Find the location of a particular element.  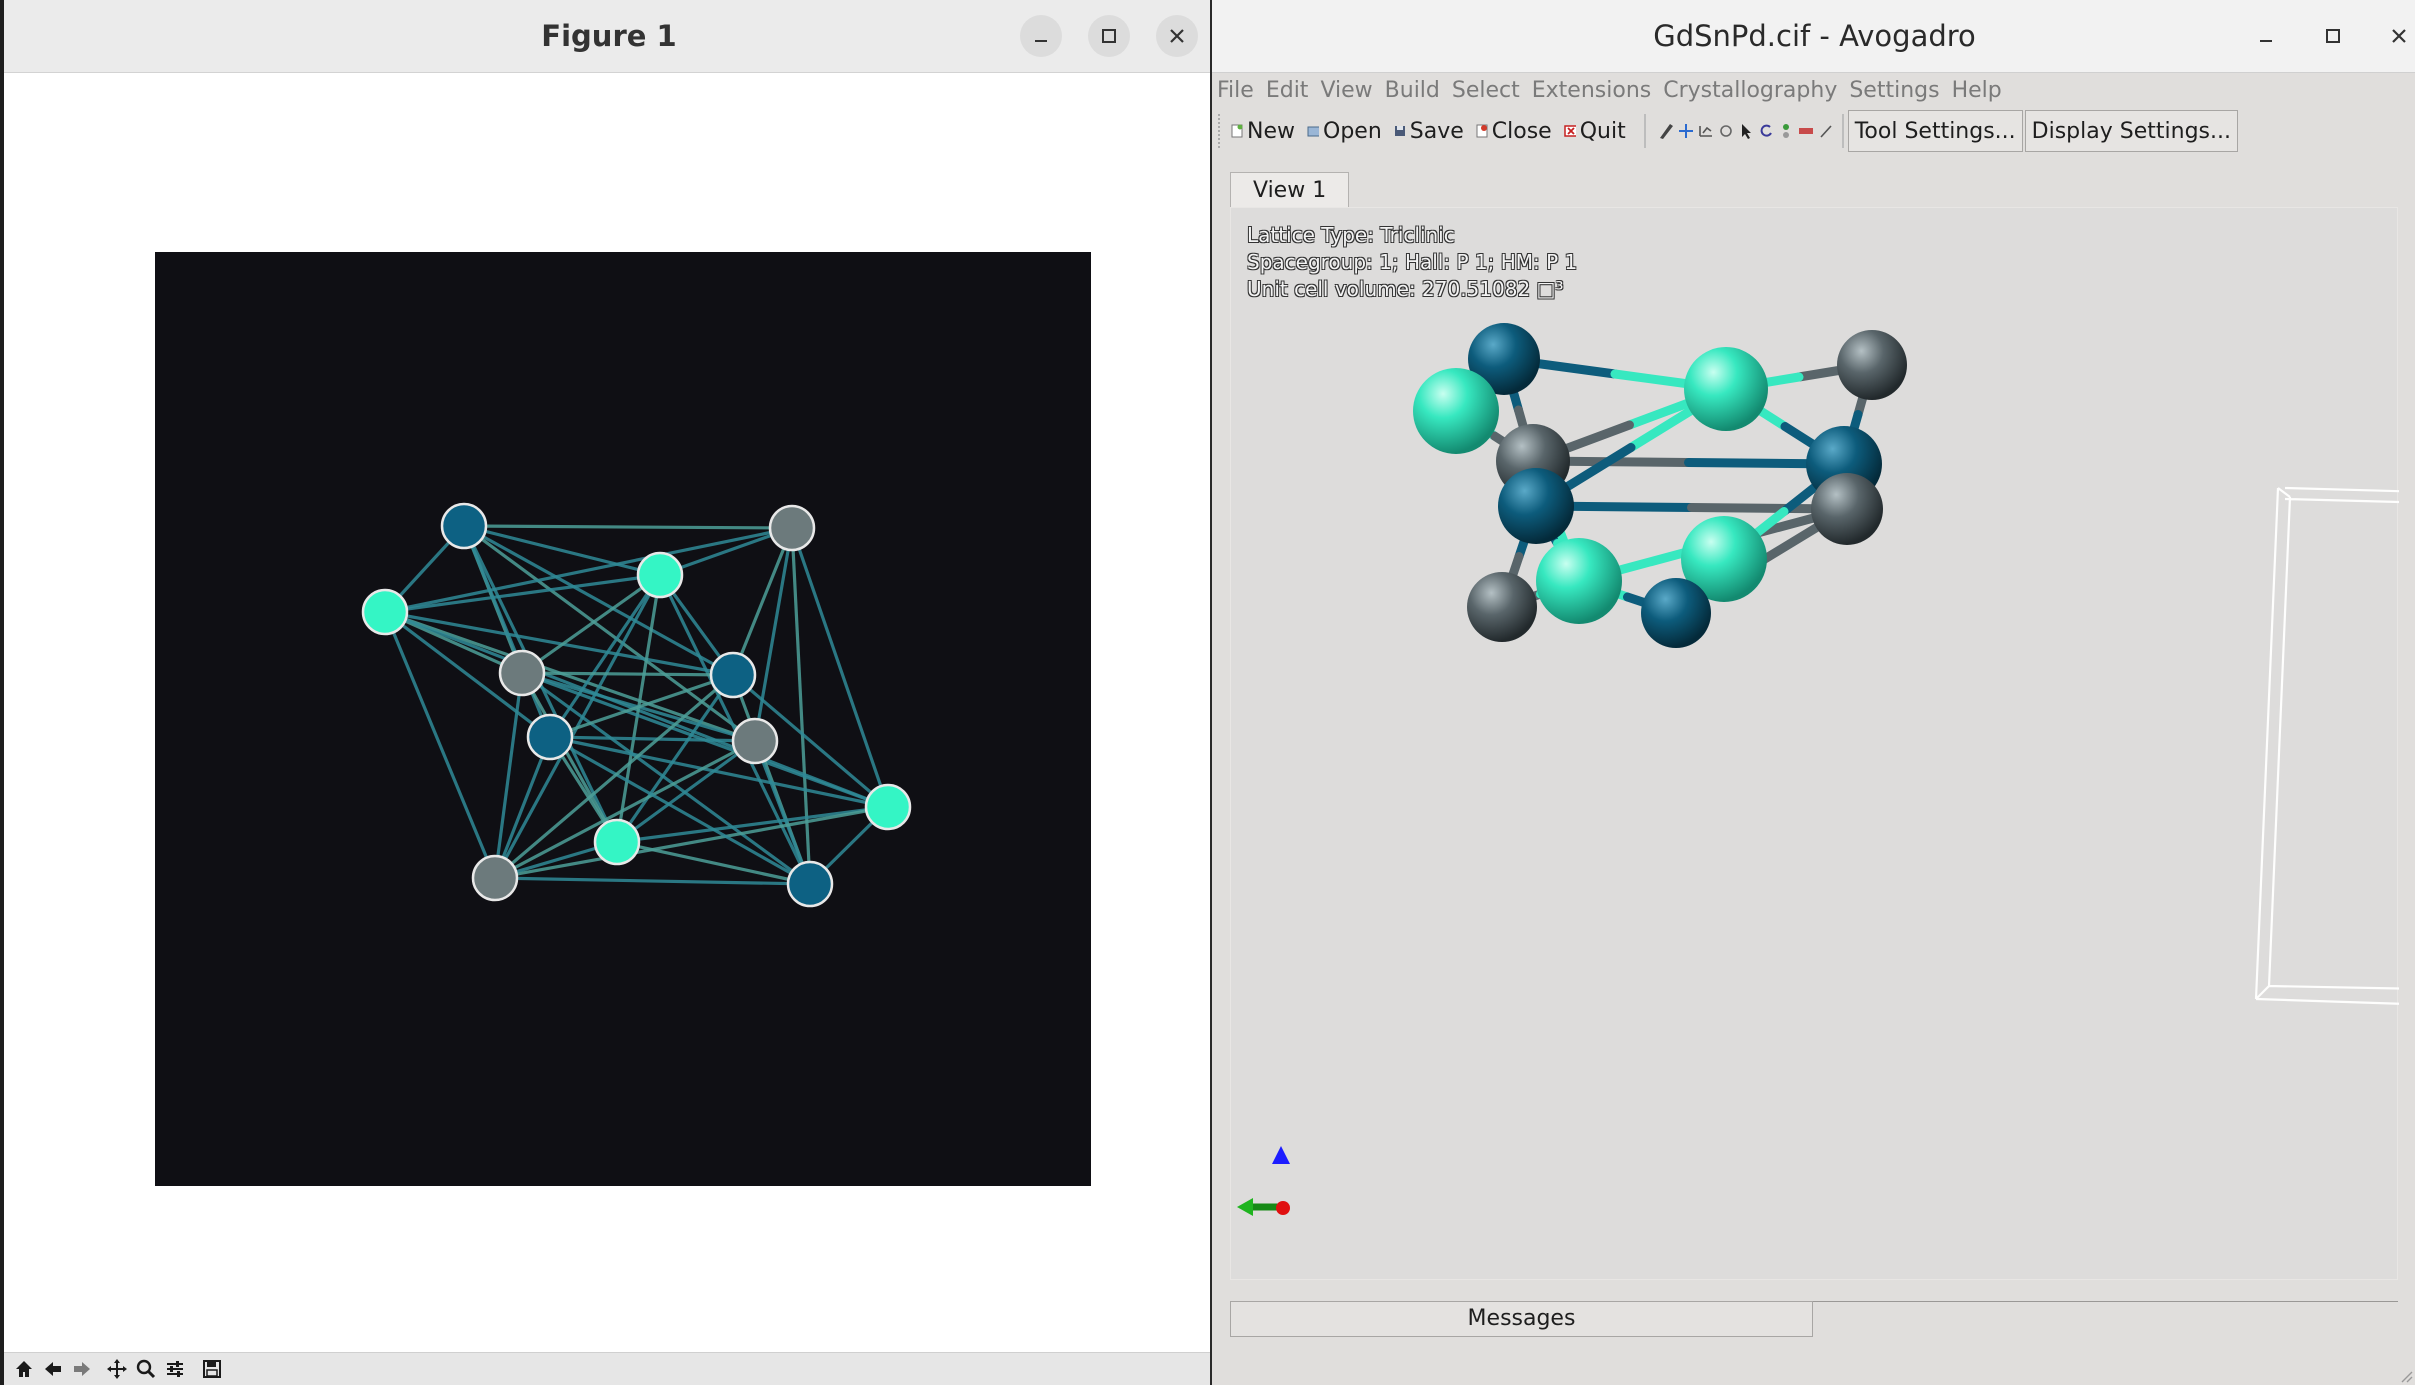

tab-view-1: View 1 is located at coordinates (1290, 190).